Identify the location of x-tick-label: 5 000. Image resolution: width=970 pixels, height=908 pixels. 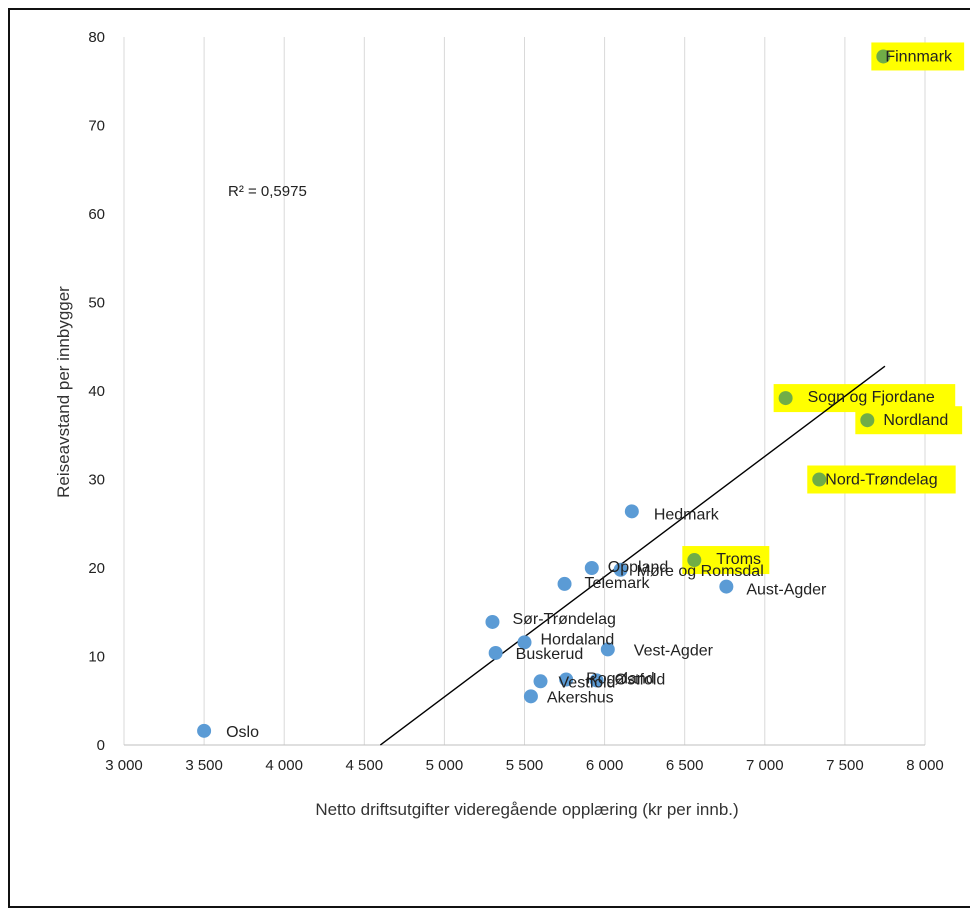
(445, 765).